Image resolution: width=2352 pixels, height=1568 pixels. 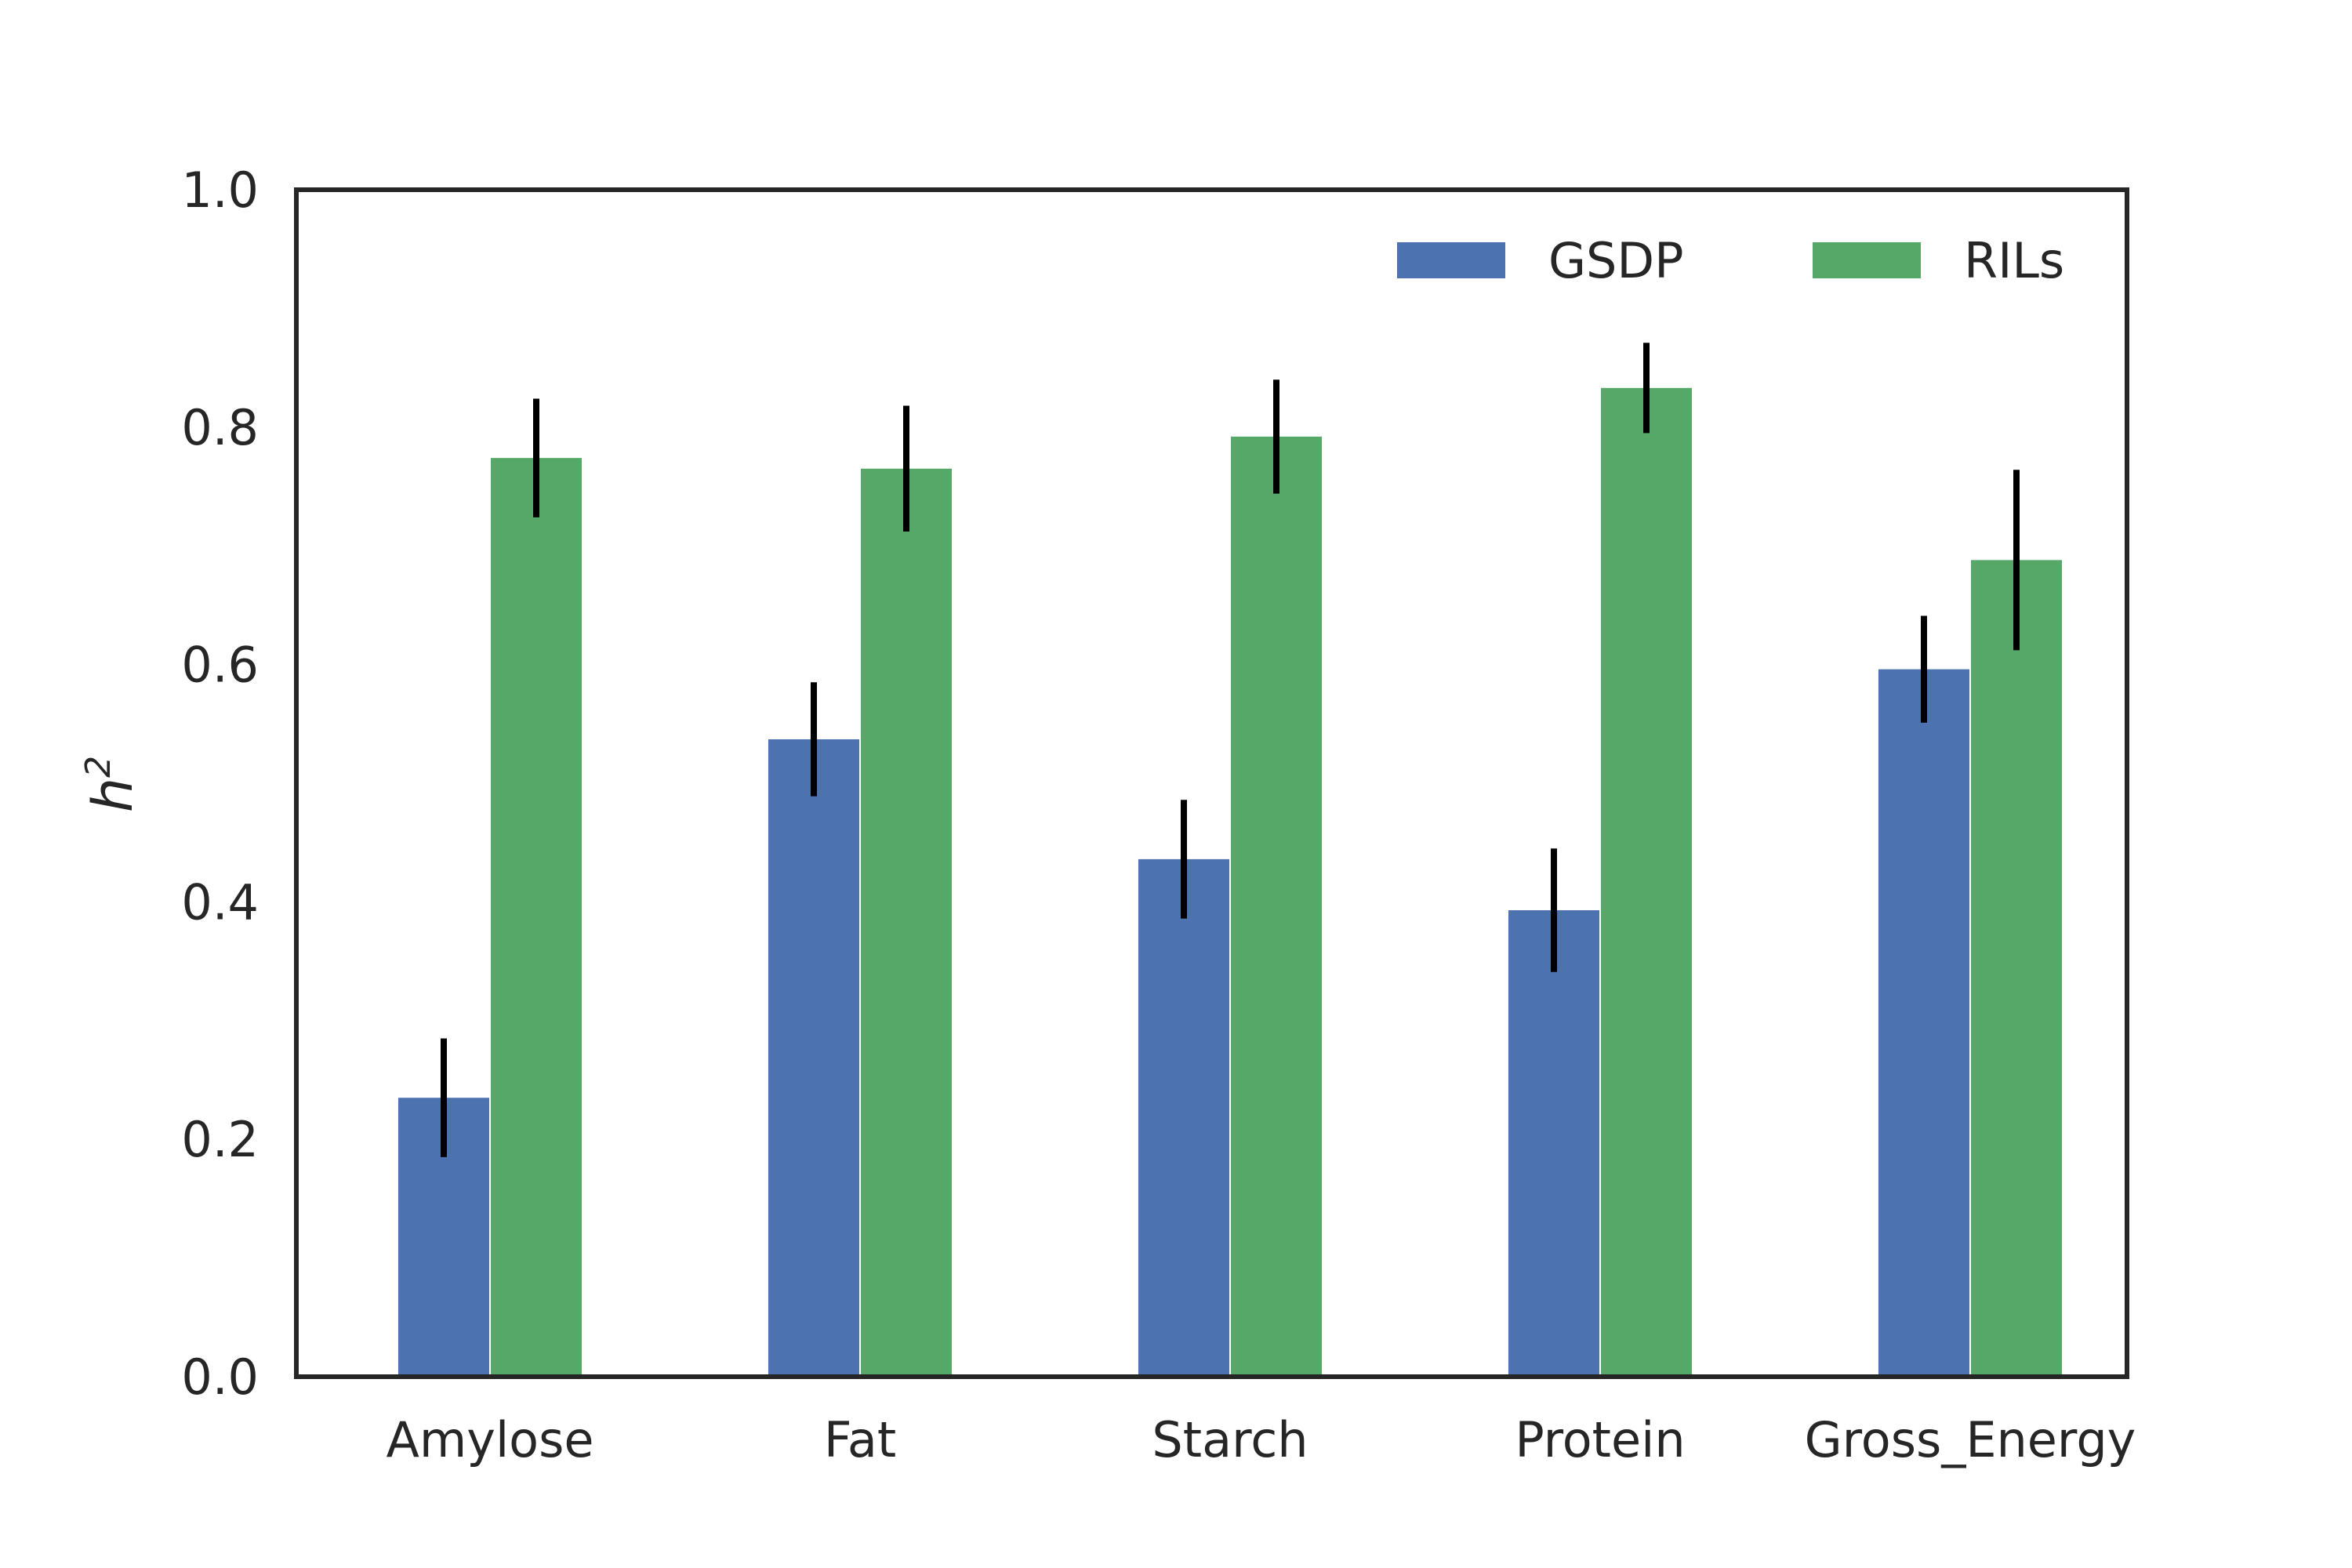 I want to click on bar-gsdp-protein, so click(x=1553, y=1143).